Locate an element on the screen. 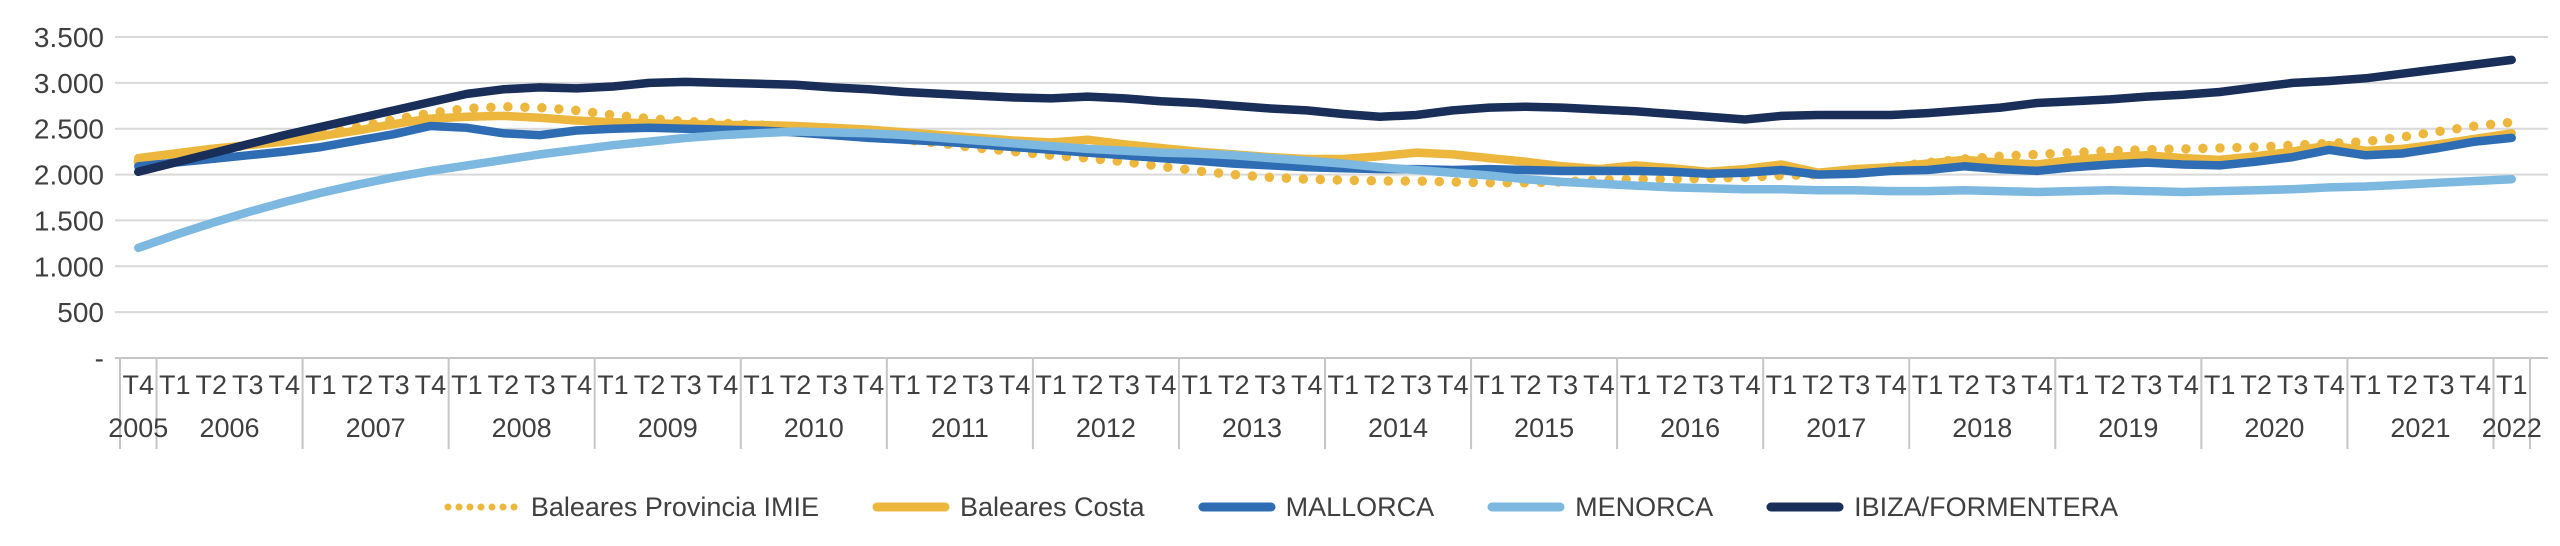 The width and height of the screenshot is (2560, 546). x-axis-year-label: 2022 is located at coordinates (2512, 428).